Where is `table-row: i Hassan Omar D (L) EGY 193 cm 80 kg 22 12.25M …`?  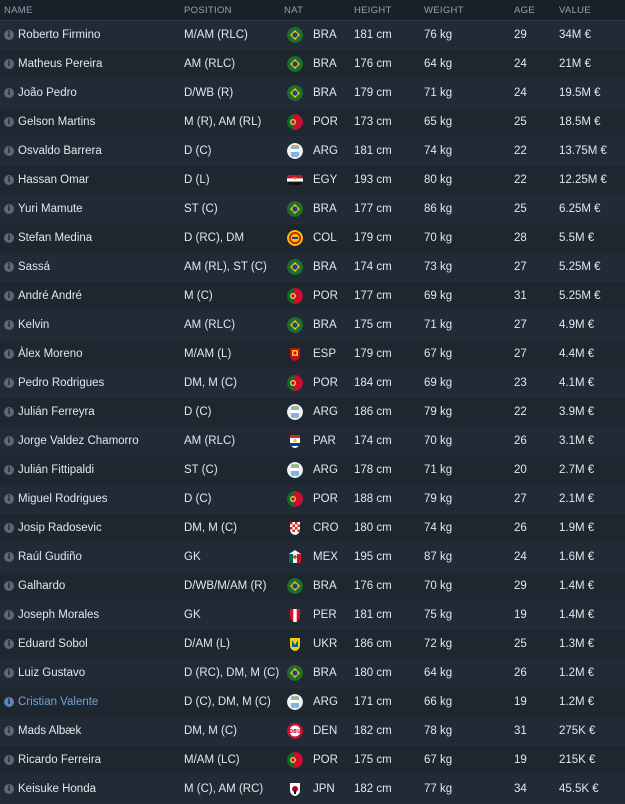
table-row: i Hassan Omar D (L) EGY 193 cm 80 kg 22 12.25M … is located at coordinates (312, 180).